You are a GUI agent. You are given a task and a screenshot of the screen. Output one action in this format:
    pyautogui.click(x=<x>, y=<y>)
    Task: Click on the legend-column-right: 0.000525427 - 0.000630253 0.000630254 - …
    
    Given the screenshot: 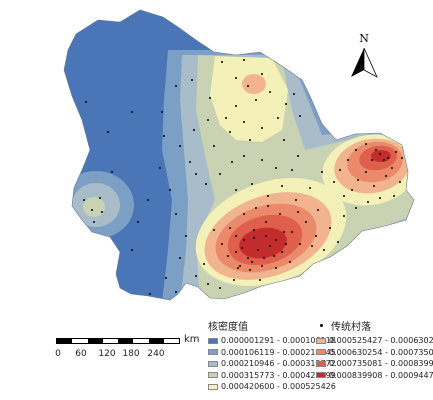 What is the action you would take?
    pyautogui.click(x=374, y=358)
    